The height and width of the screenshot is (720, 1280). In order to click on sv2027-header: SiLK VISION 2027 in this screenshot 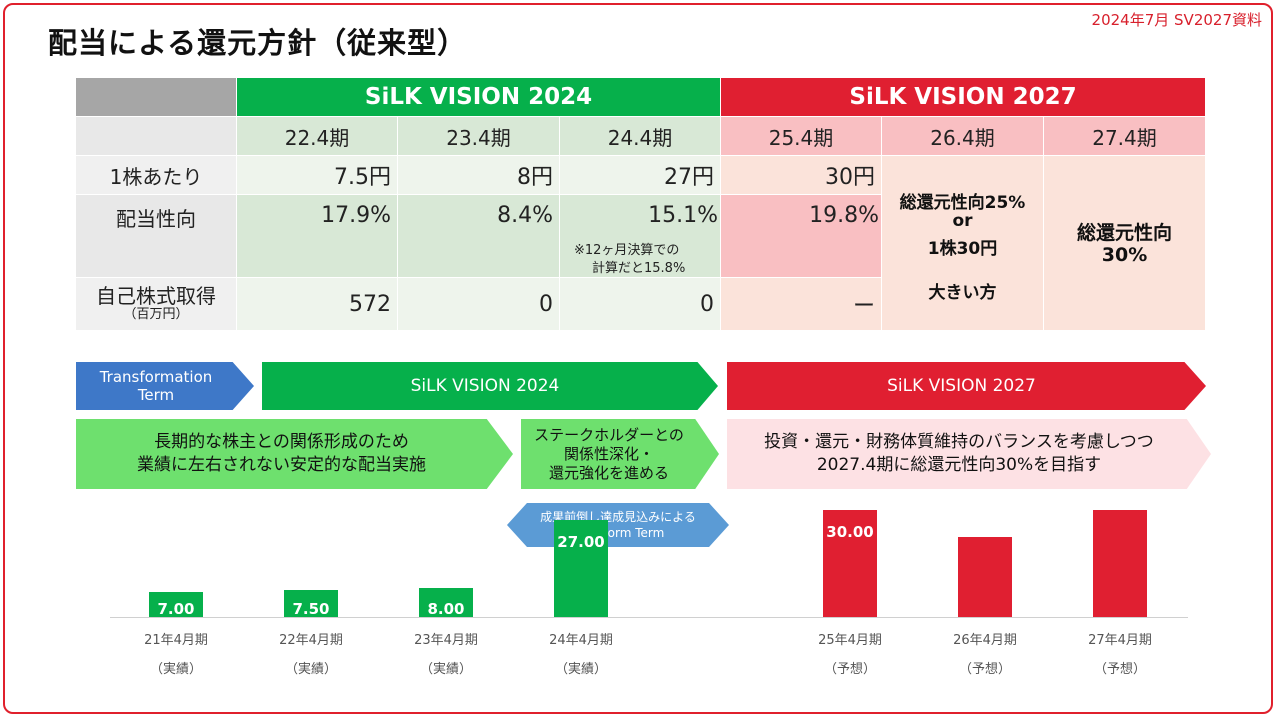, I will do `click(963, 97)`.